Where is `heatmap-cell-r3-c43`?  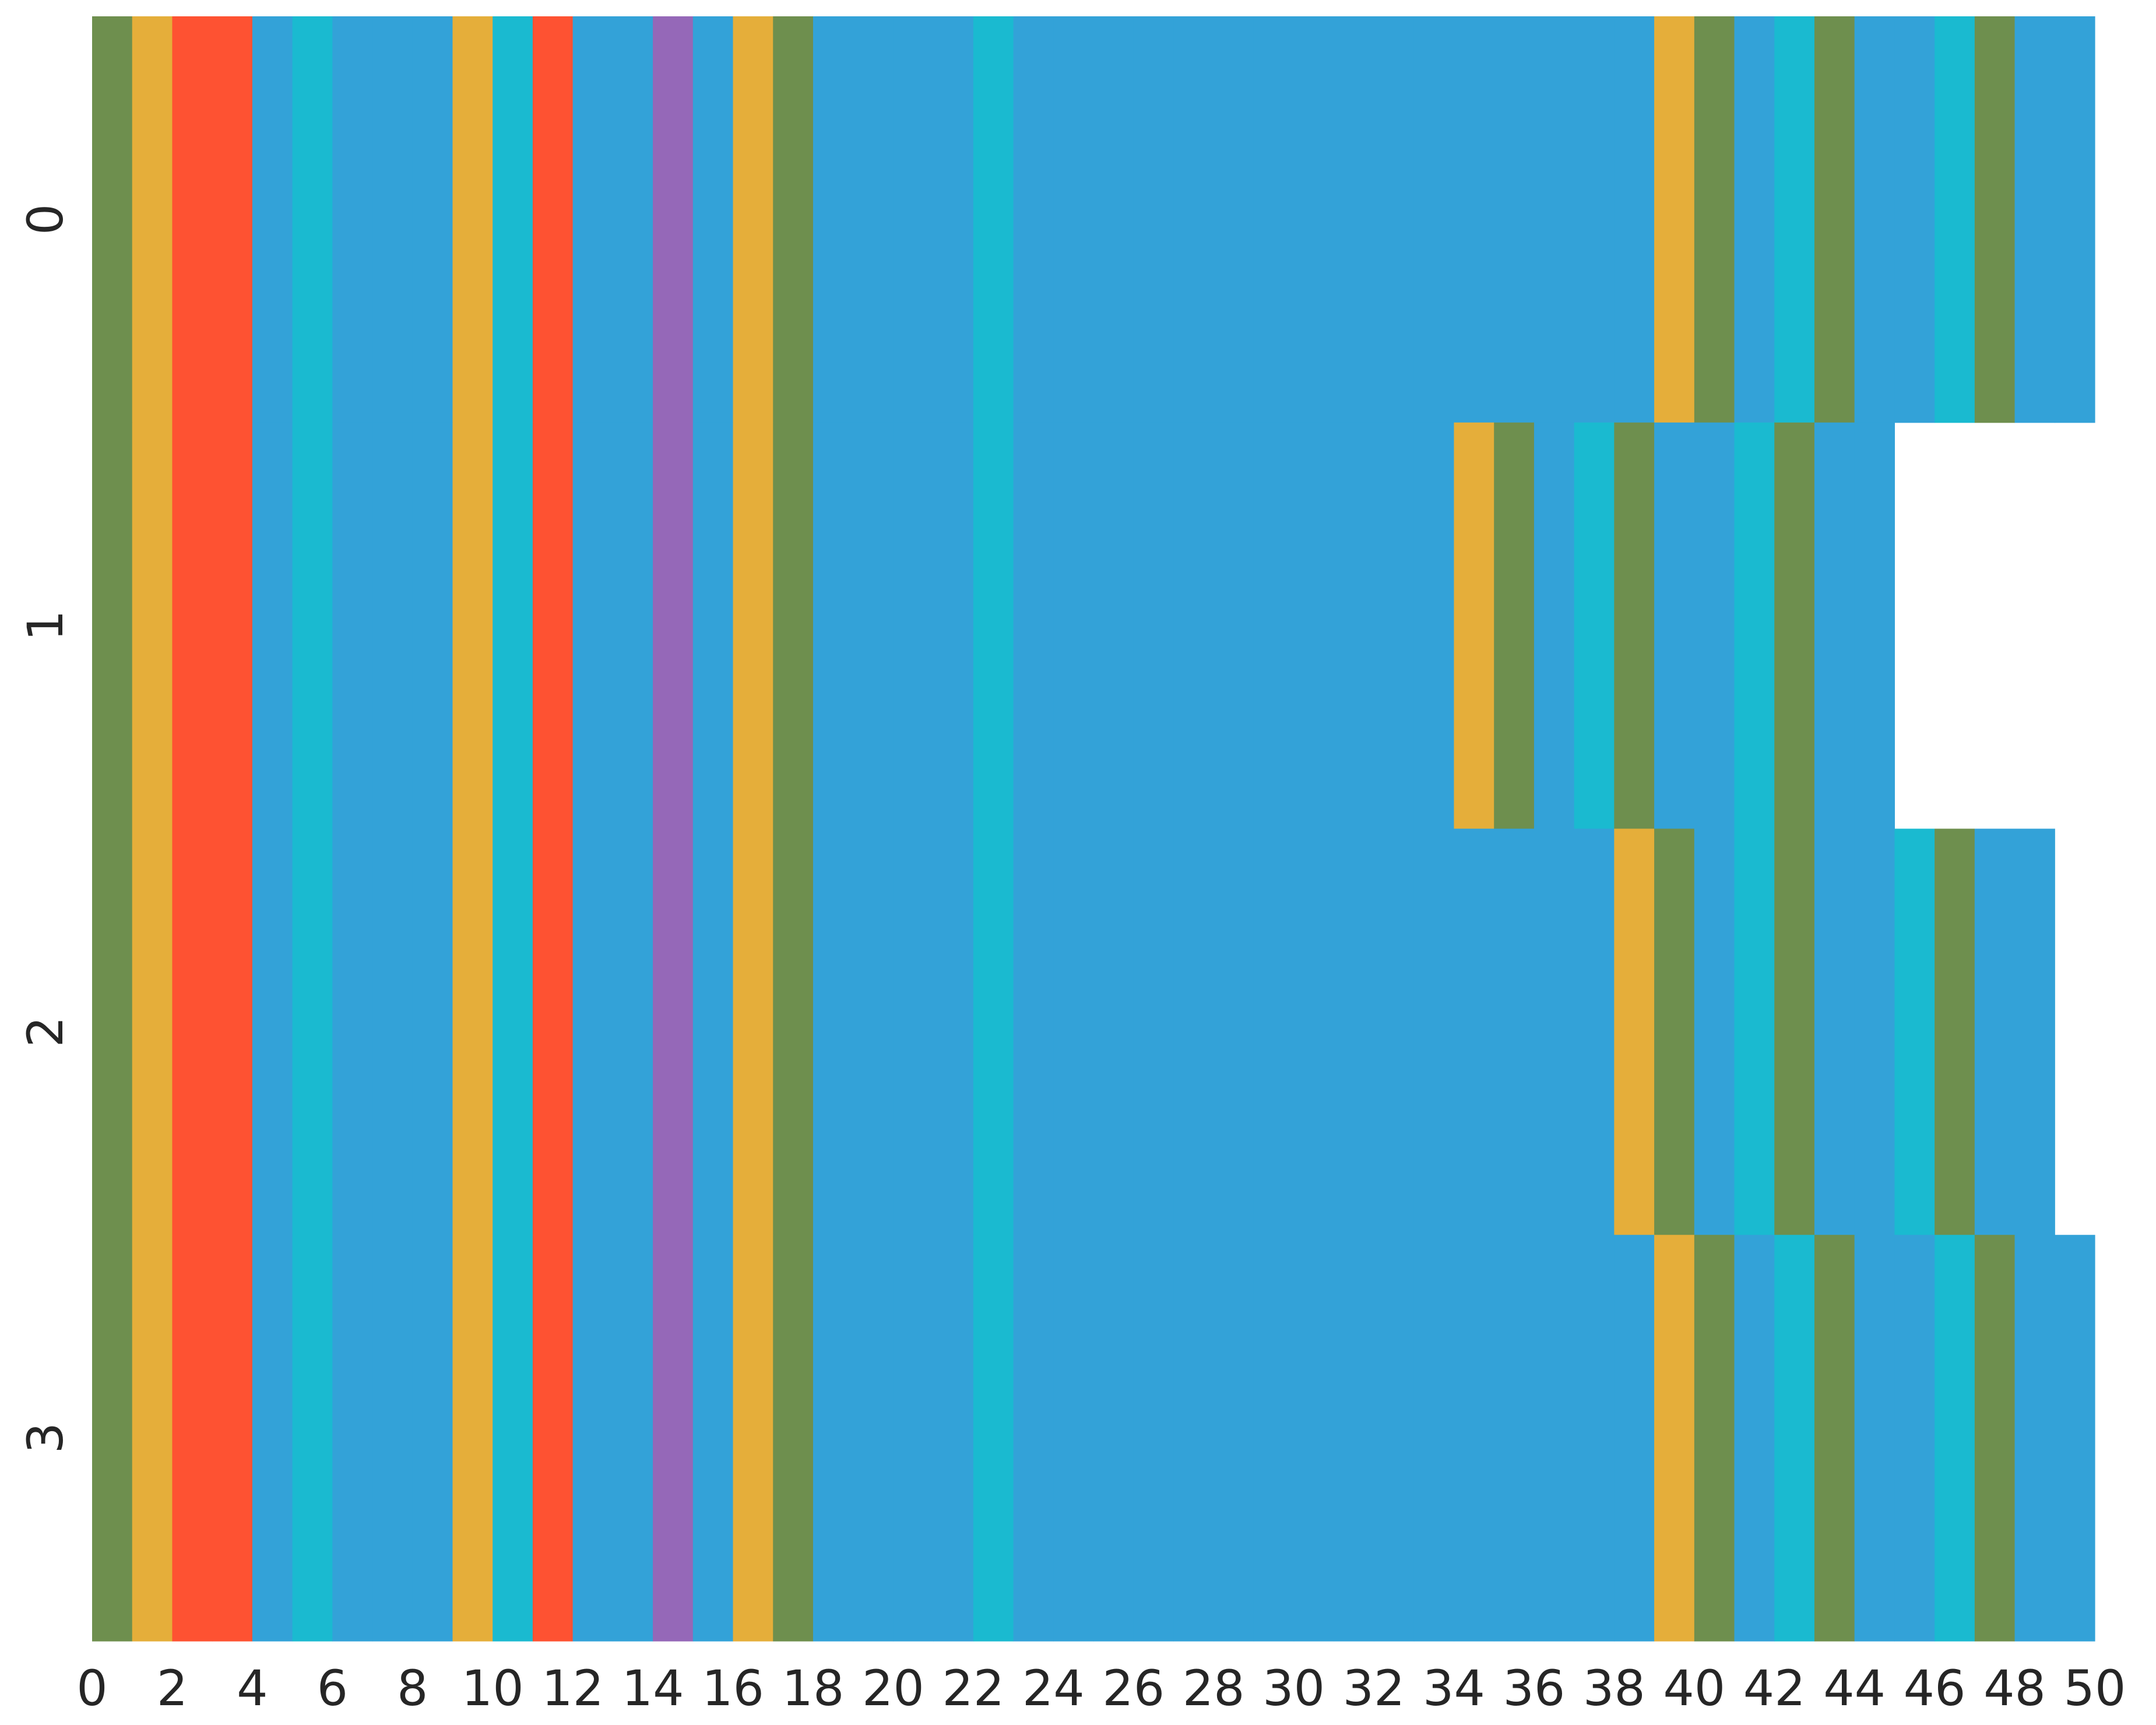
heatmap-cell-r3-c43 is located at coordinates (1834, 1439).